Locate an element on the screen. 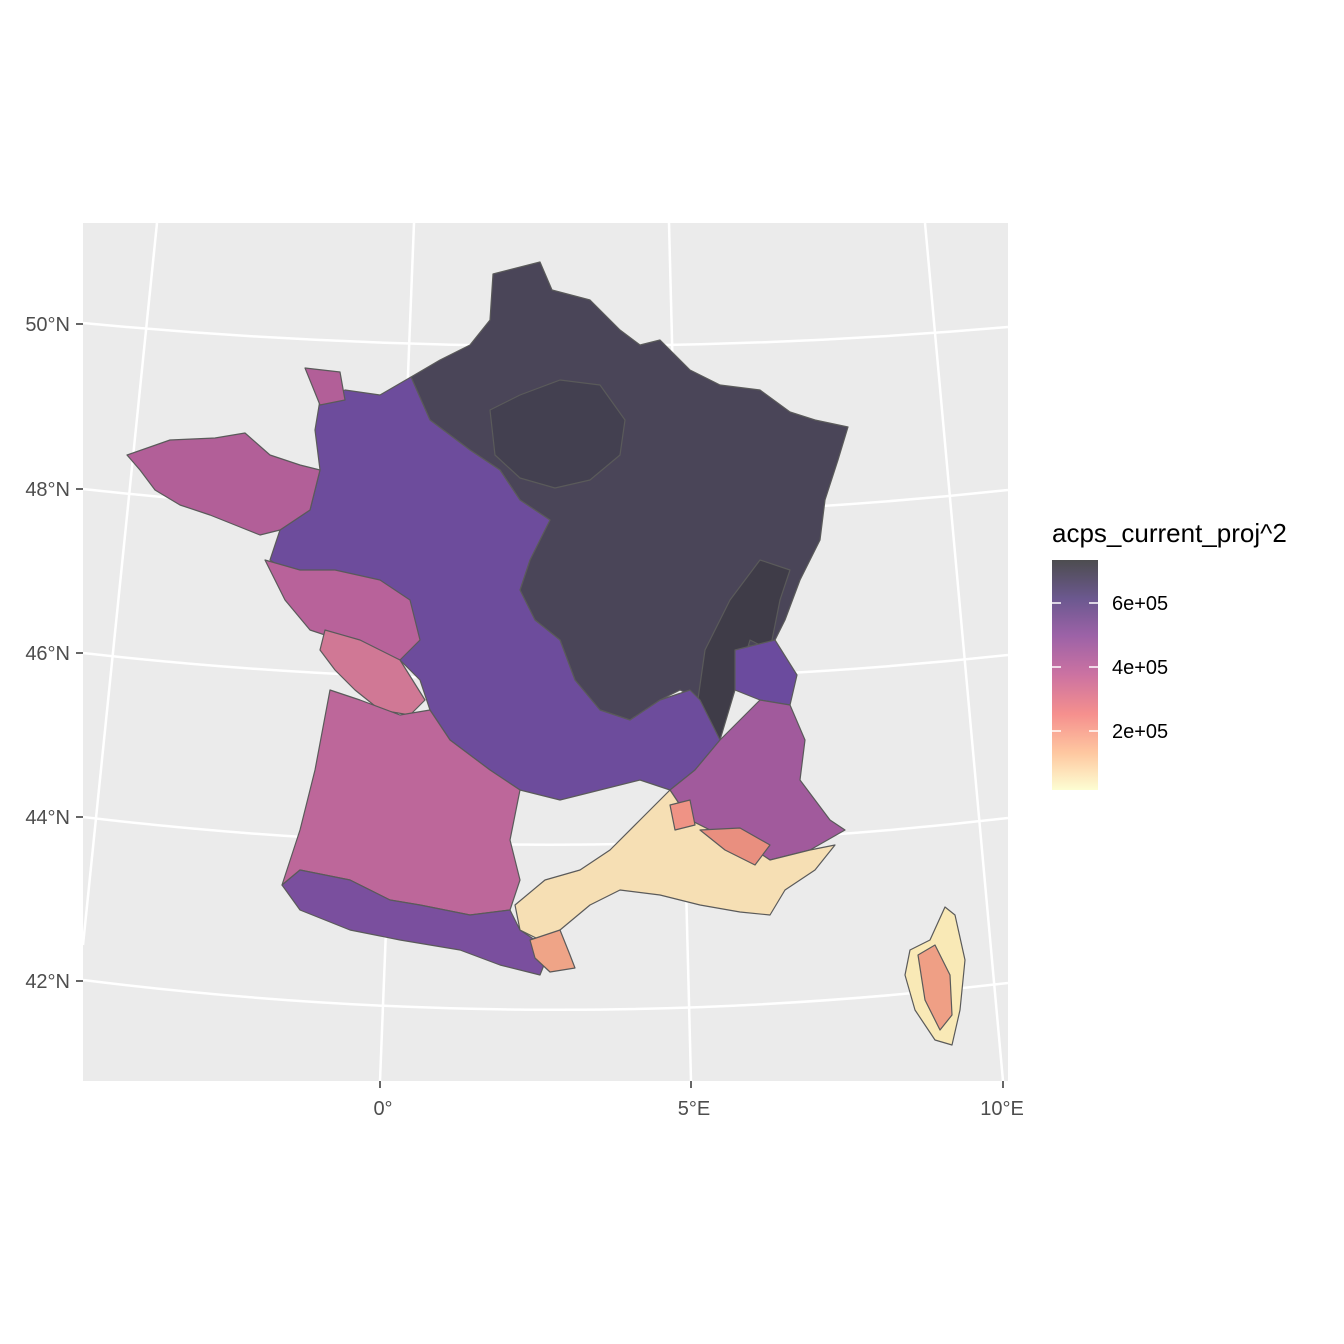  lon-label-5e: 5°E is located at coordinates (694, 1109).